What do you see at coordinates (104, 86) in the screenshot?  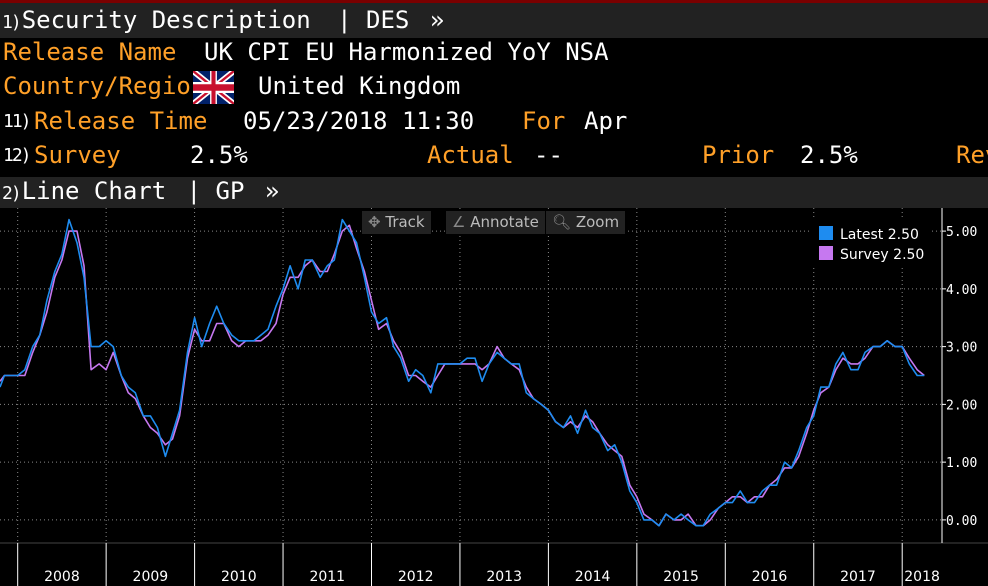 I see `country-label: Country/Region` at bounding box center [104, 86].